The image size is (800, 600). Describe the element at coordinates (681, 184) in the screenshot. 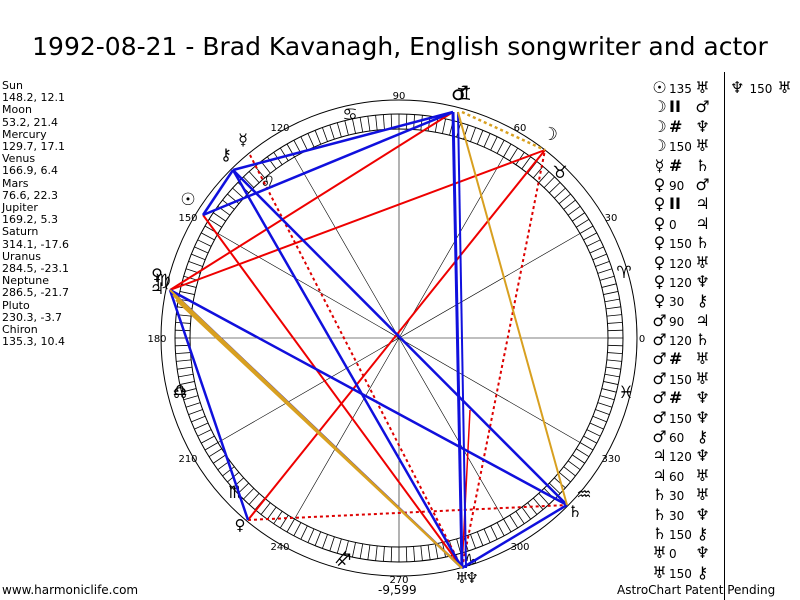

I see `aspect-row: ♀ 90 ♂` at that location.